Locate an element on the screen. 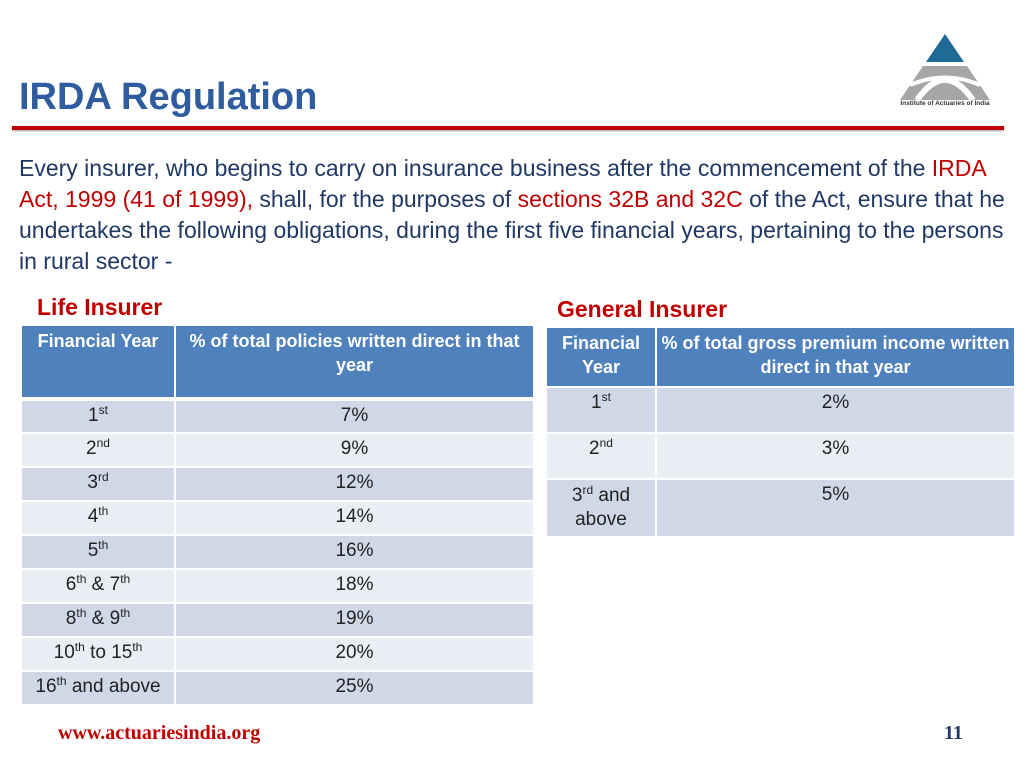 Image resolution: width=1024 pixels, height=768 pixels. percentage-cell: 16% is located at coordinates (354, 552).